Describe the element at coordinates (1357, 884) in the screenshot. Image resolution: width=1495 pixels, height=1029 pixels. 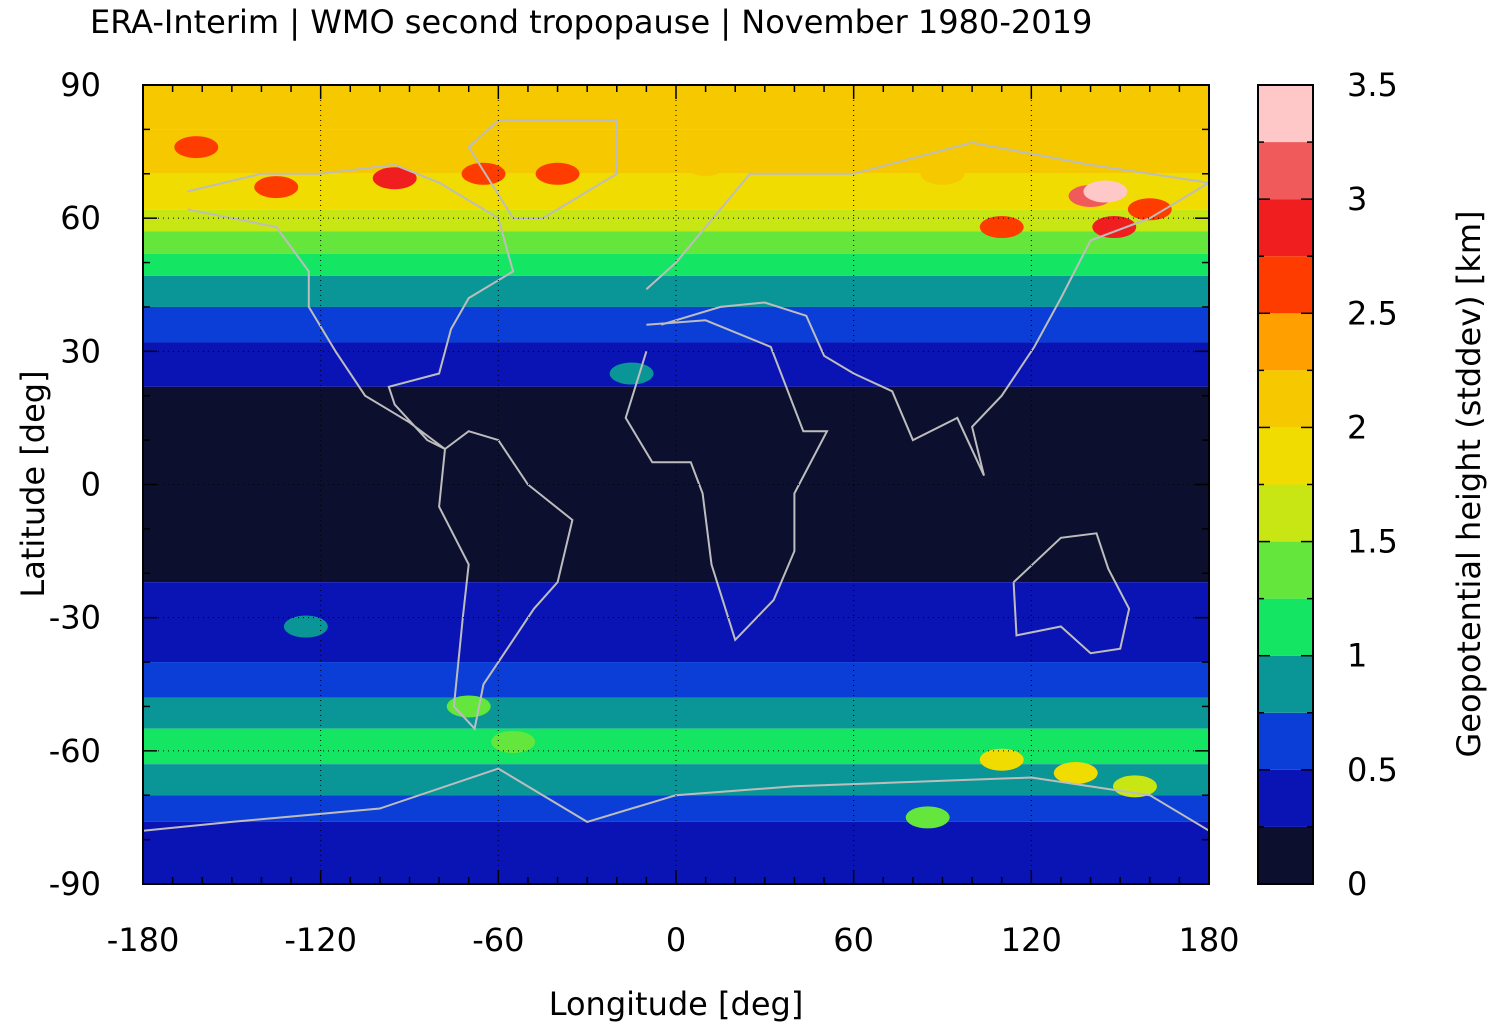
I see `colorbar-tick-label: 0` at that location.